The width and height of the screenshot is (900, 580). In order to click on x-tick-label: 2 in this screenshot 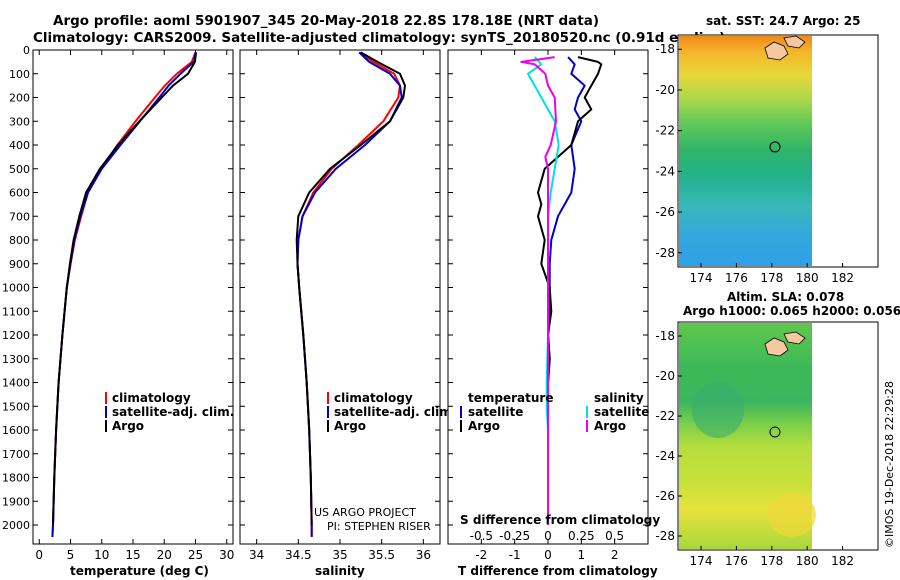, I will do `click(615, 555)`.